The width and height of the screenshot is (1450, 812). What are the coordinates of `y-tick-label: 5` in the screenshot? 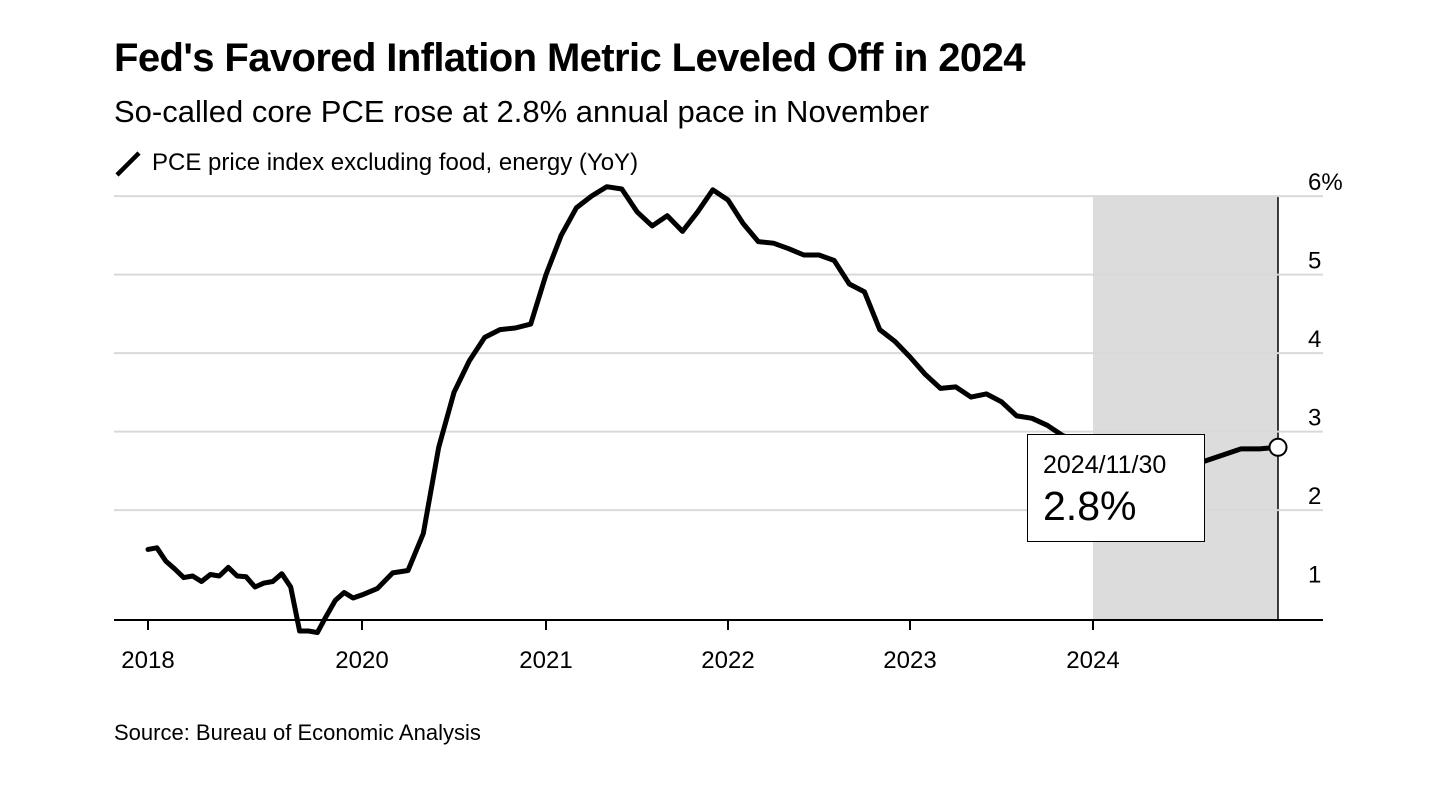 It's located at (1314, 261).